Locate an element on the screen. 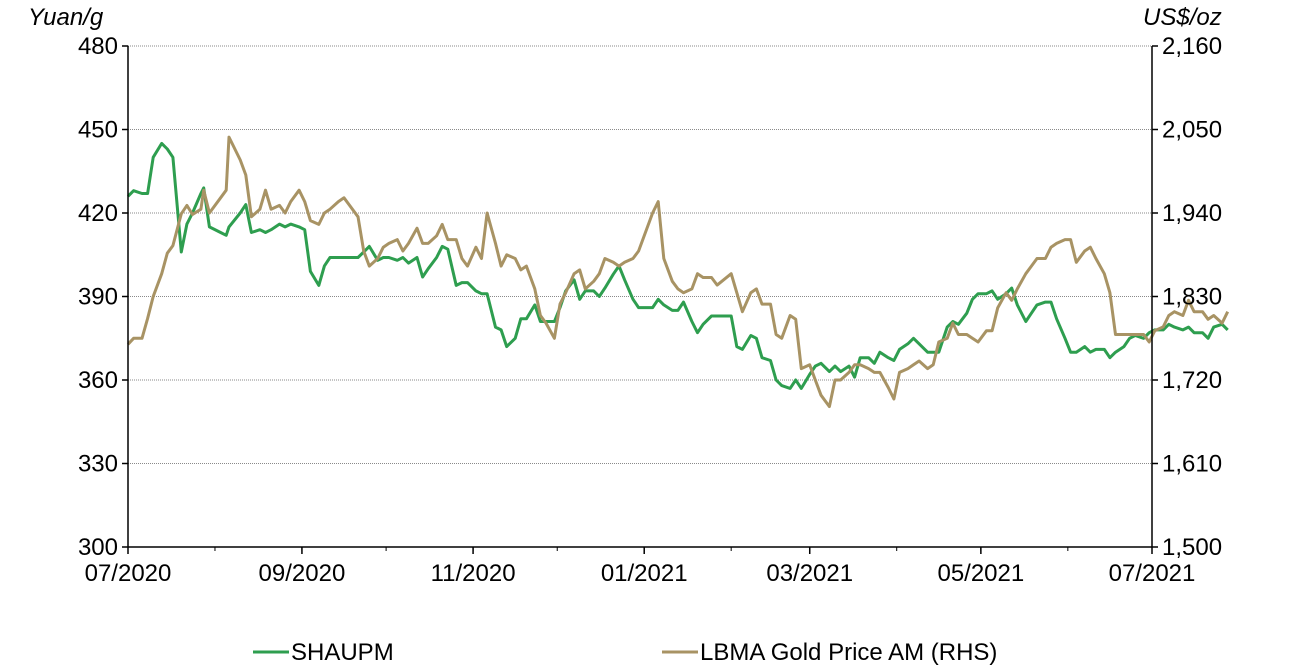 The width and height of the screenshot is (1300, 668). x-tick-label: 09/2020 is located at coordinates (302, 573).